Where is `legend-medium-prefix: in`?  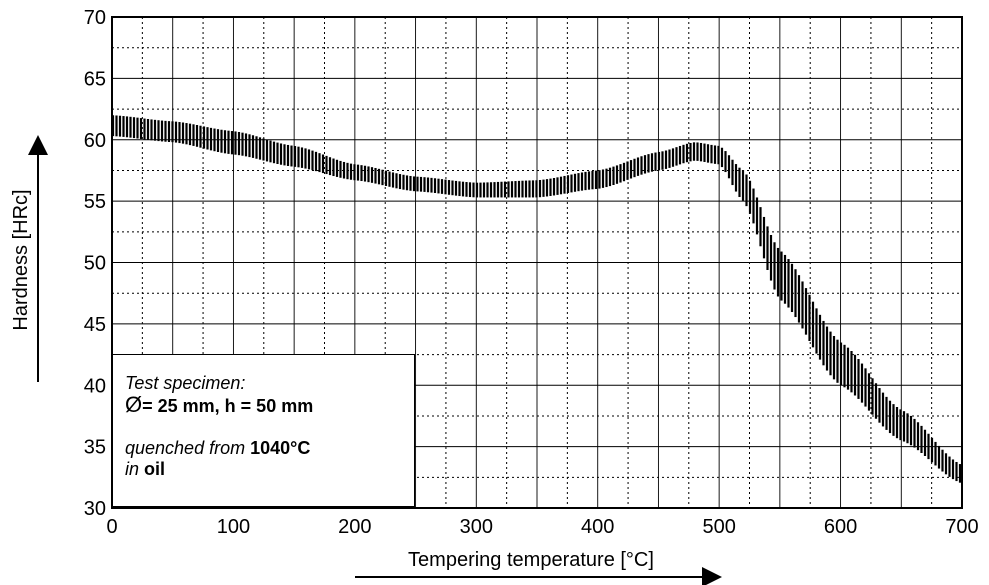 legend-medium-prefix: in is located at coordinates (135, 469).